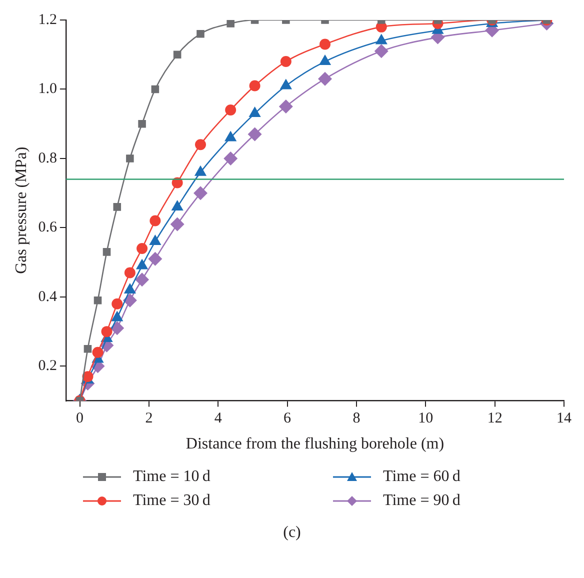 This screenshot has width=584, height=578. I want to click on x-tick-label: 14, so click(564, 418).